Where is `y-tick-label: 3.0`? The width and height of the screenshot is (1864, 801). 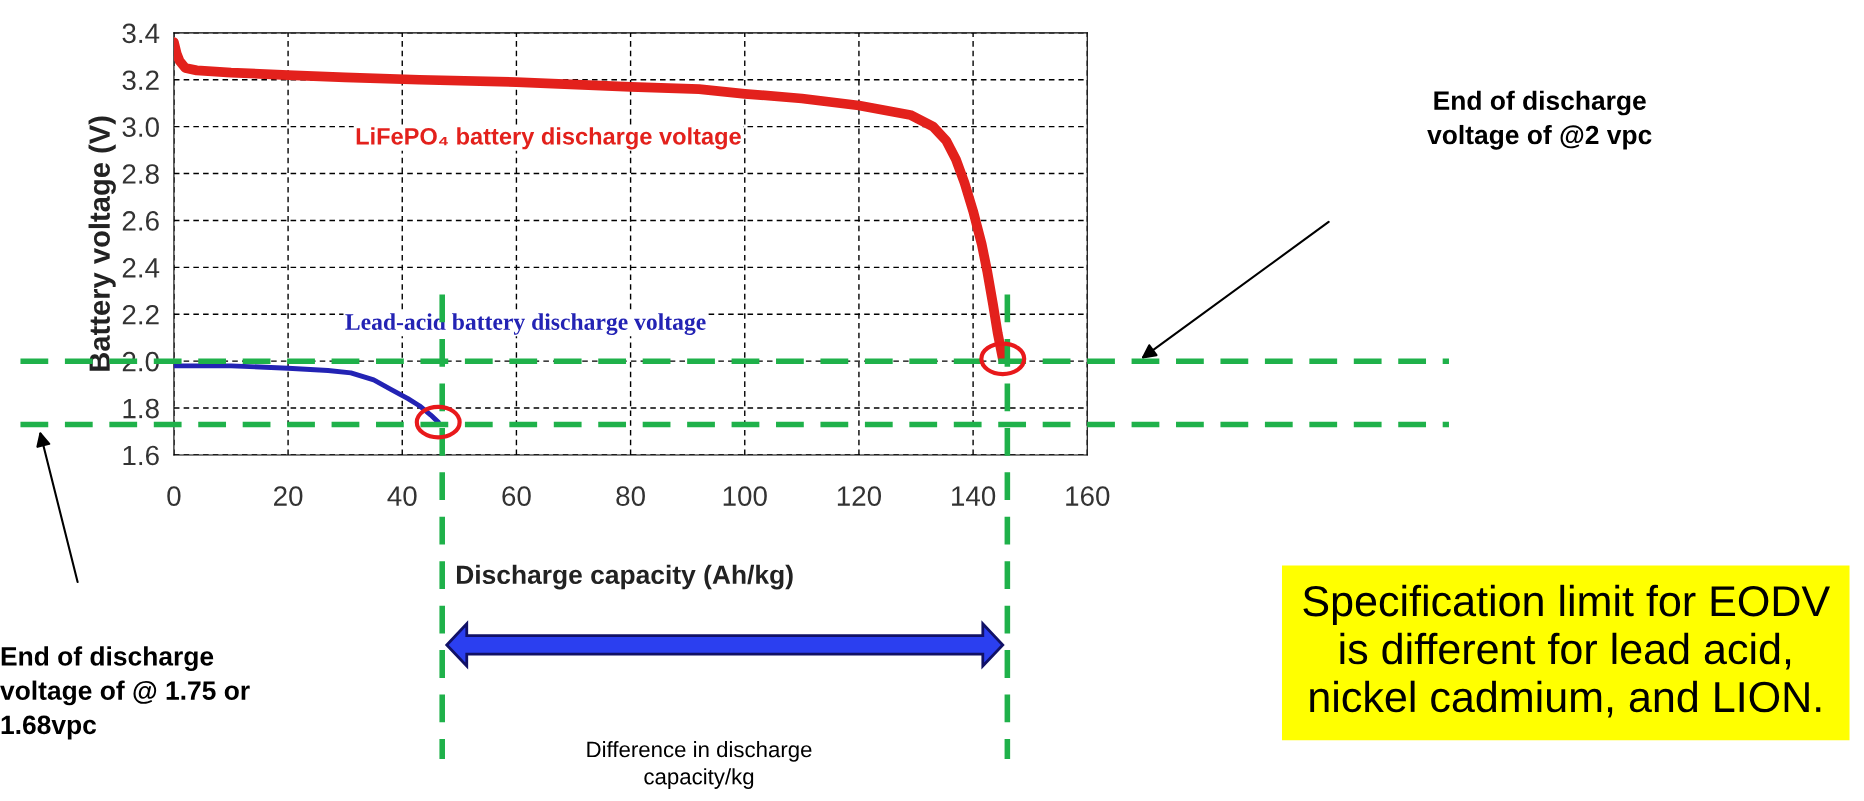
y-tick-label: 3.0 is located at coordinates (140, 127).